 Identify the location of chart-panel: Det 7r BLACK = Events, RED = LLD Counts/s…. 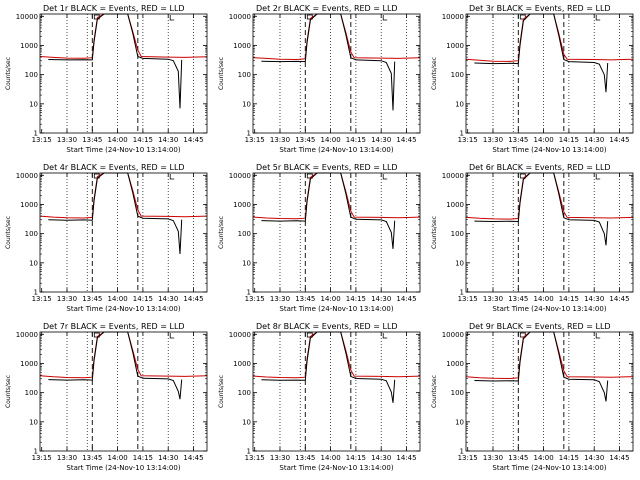
(106, 397).